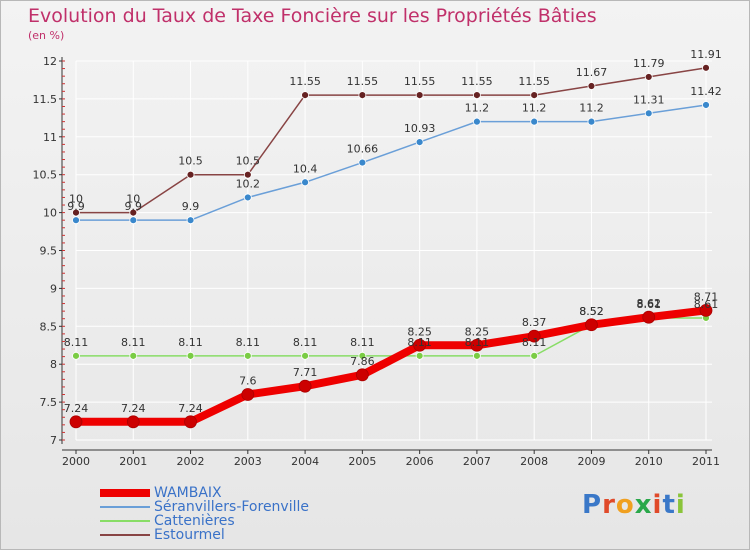 The image size is (750, 550). Describe the element at coordinates (231, 507) in the screenshot. I see `legend-label: Séranvillers-Forenville` at that location.